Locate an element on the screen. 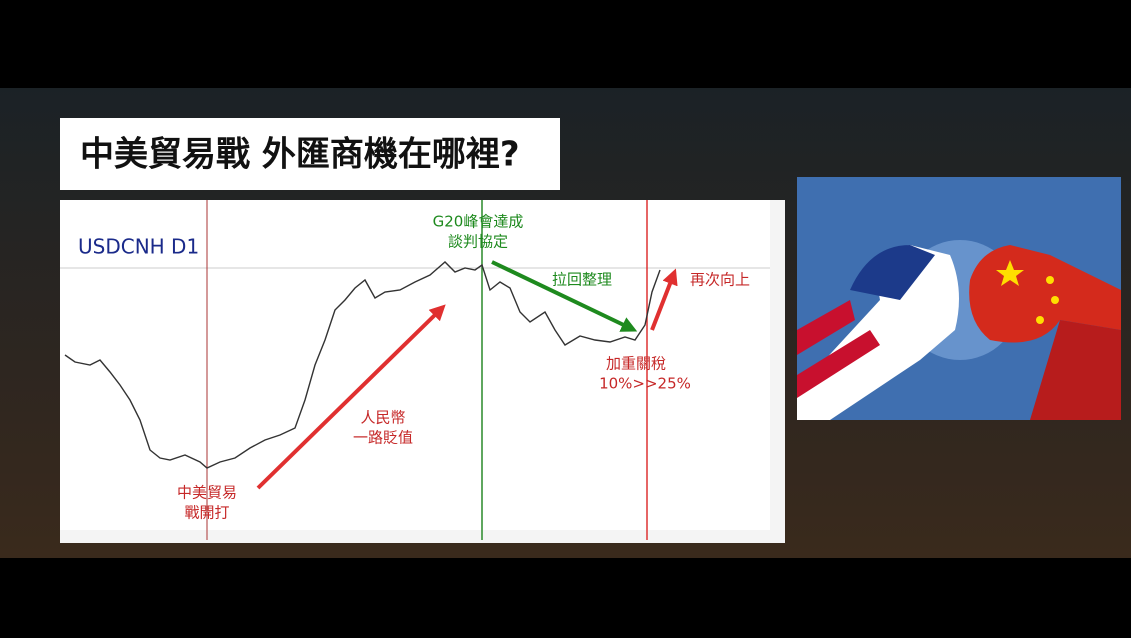 This screenshot has height=638, width=1131. annotation: G20峰會達成 is located at coordinates (478, 222).